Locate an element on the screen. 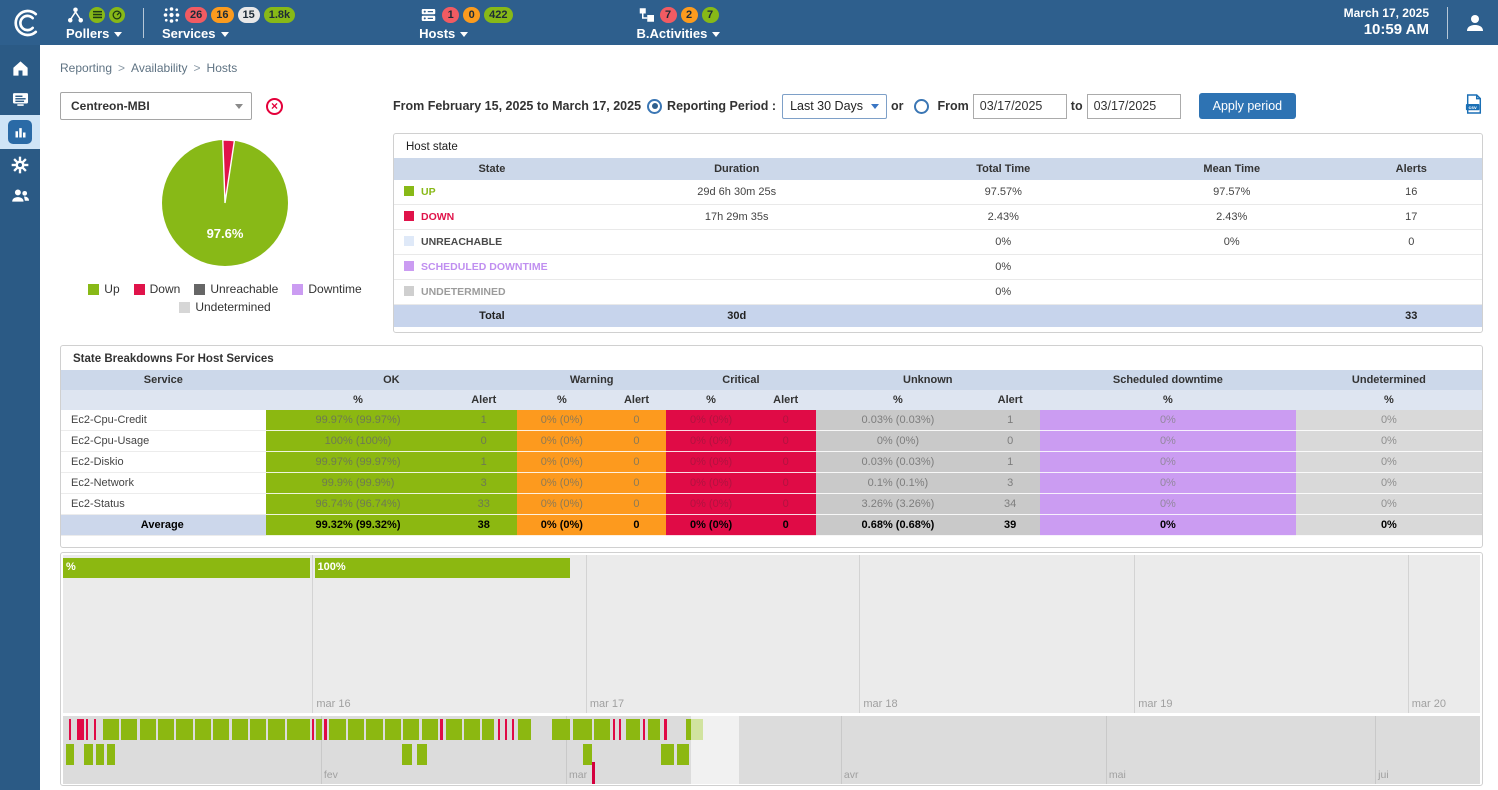 The image size is (1498, 790). sidebar-item-reporting is located at coordinates (20, 132).